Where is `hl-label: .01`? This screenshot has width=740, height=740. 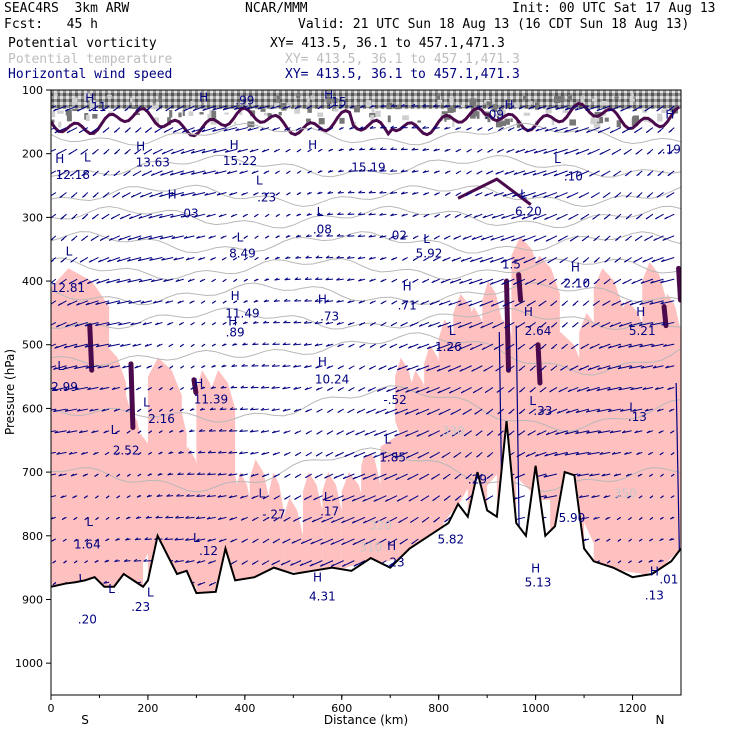 hl-label: .01 is located at coordinates (668, 580).